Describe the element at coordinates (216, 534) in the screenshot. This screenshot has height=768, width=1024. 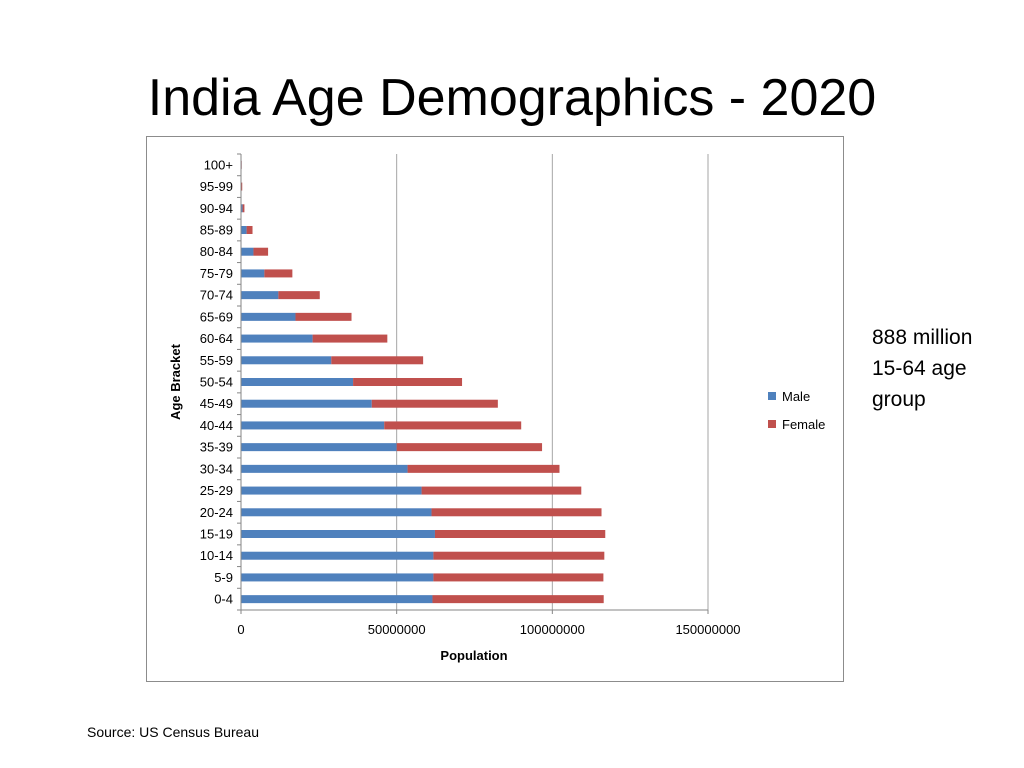
I see `y-tick-label: 15-19` at that location.